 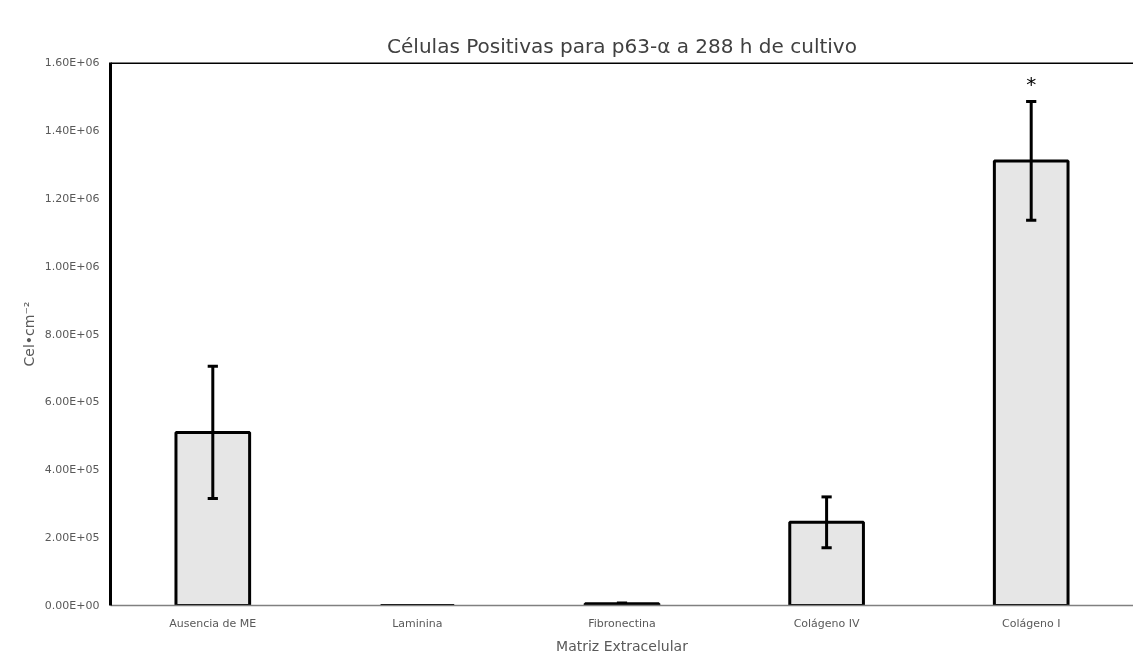 I want to click on x-tick-label: Ausencia de ME, so click(x=213, y=623).